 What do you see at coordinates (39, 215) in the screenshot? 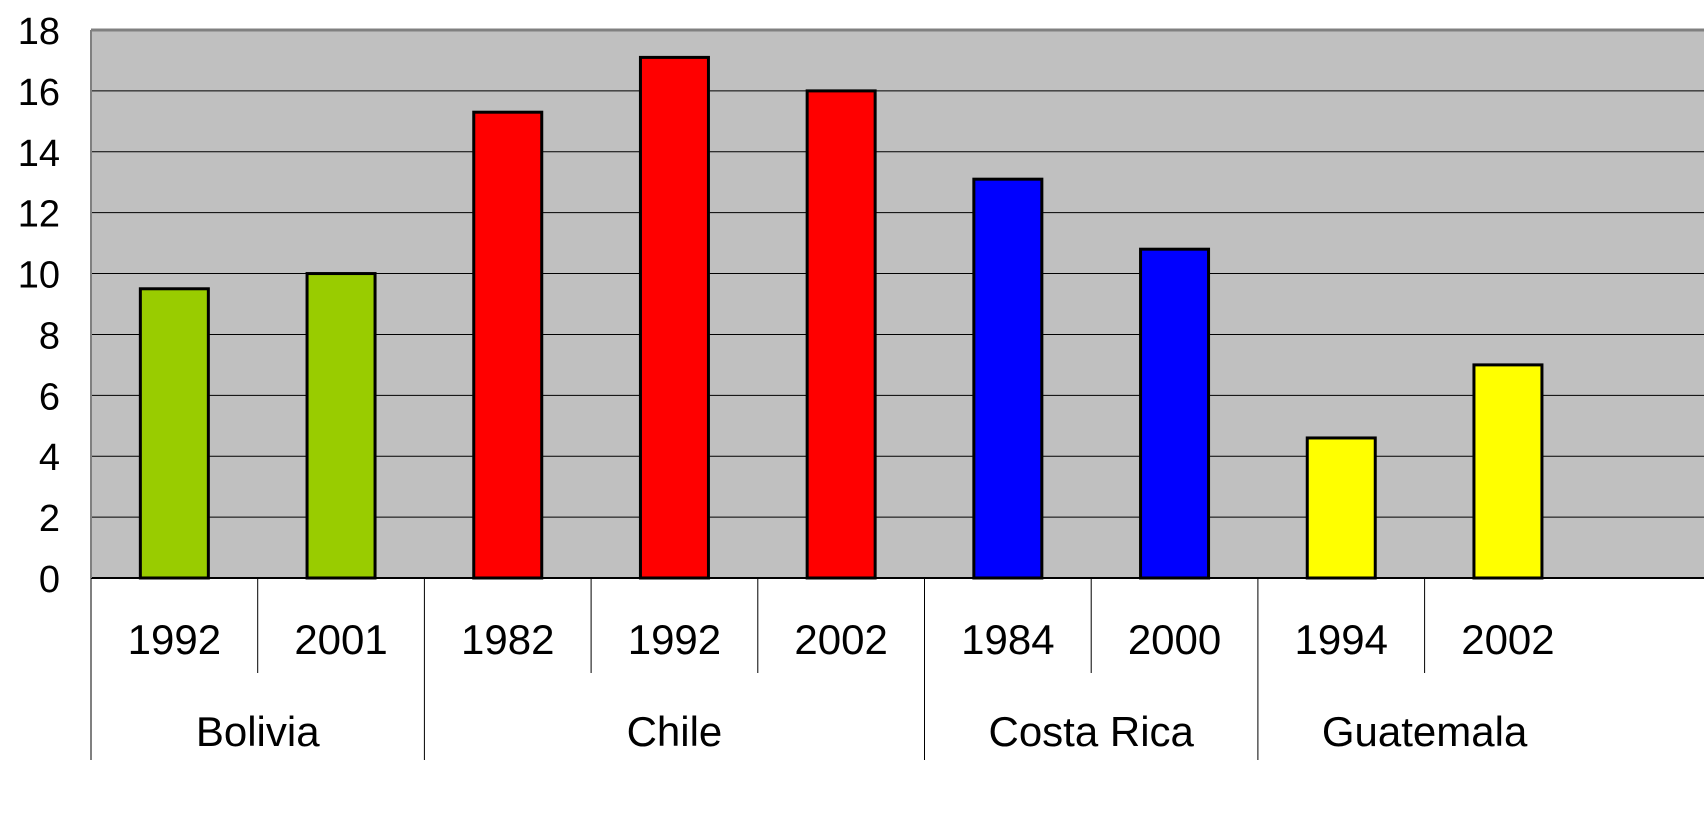
I see `y-tick-label: 12` at bounding box center [39, 215].